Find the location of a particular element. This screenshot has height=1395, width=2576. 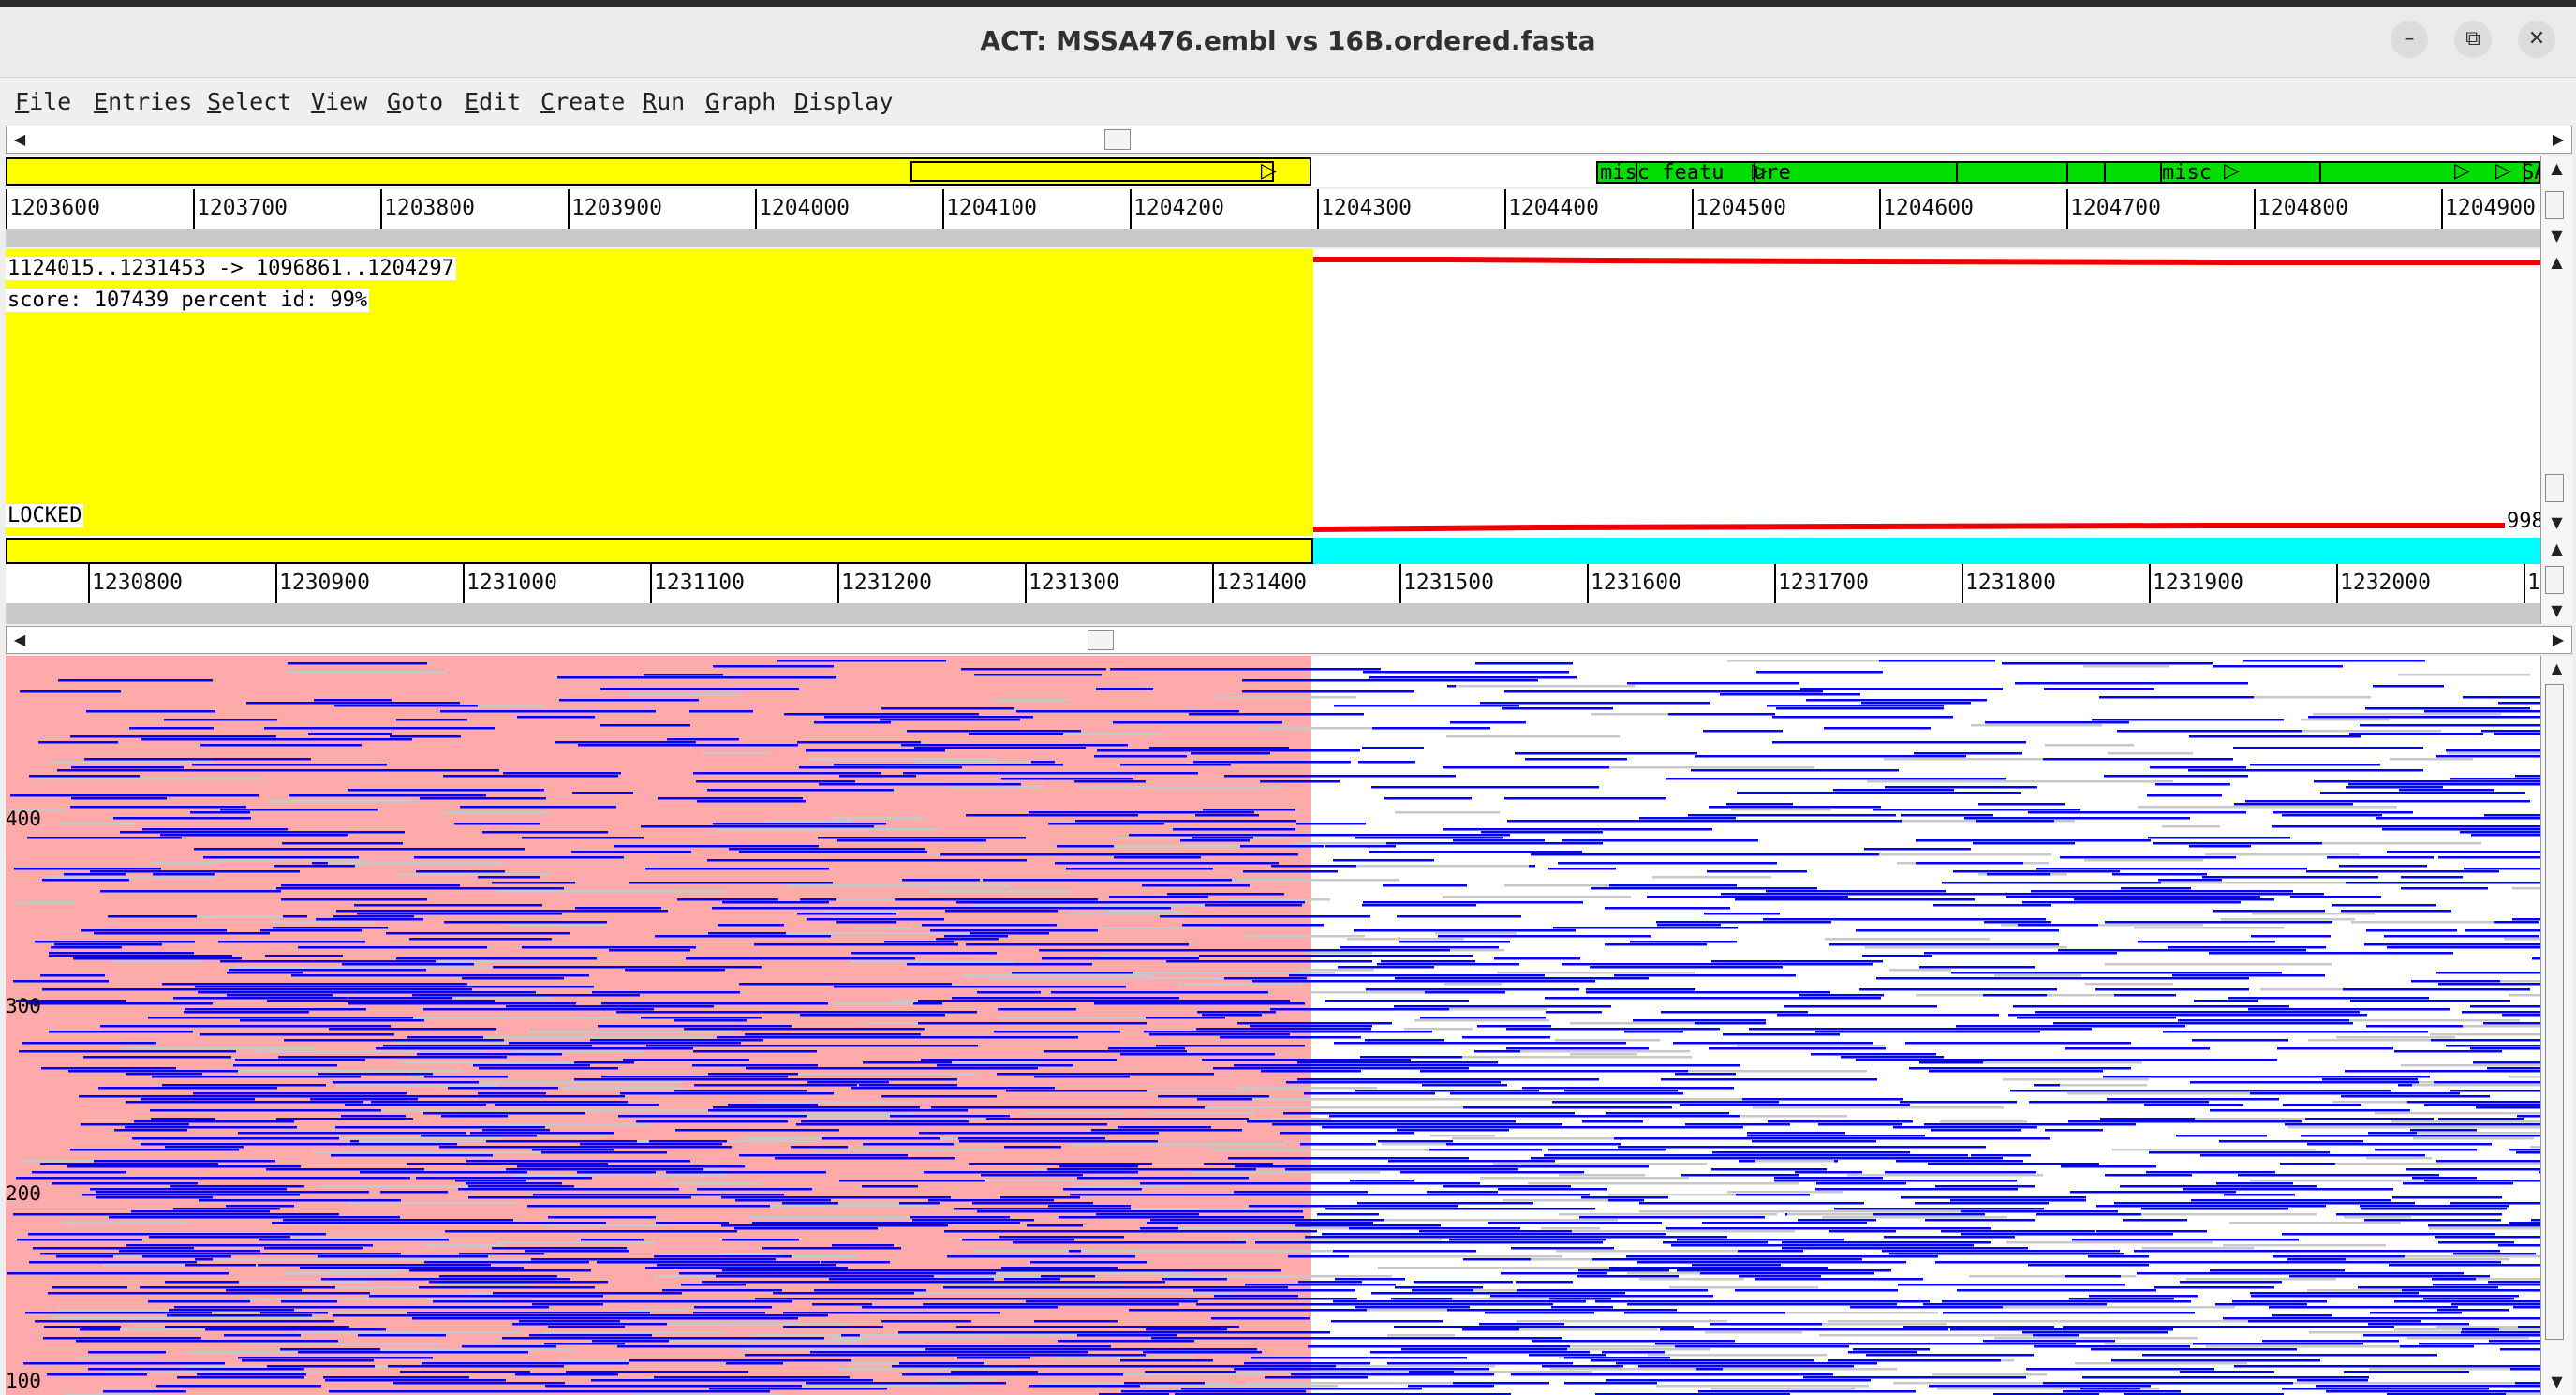

bottom-feature-track is located at coordinates (1273, 550).